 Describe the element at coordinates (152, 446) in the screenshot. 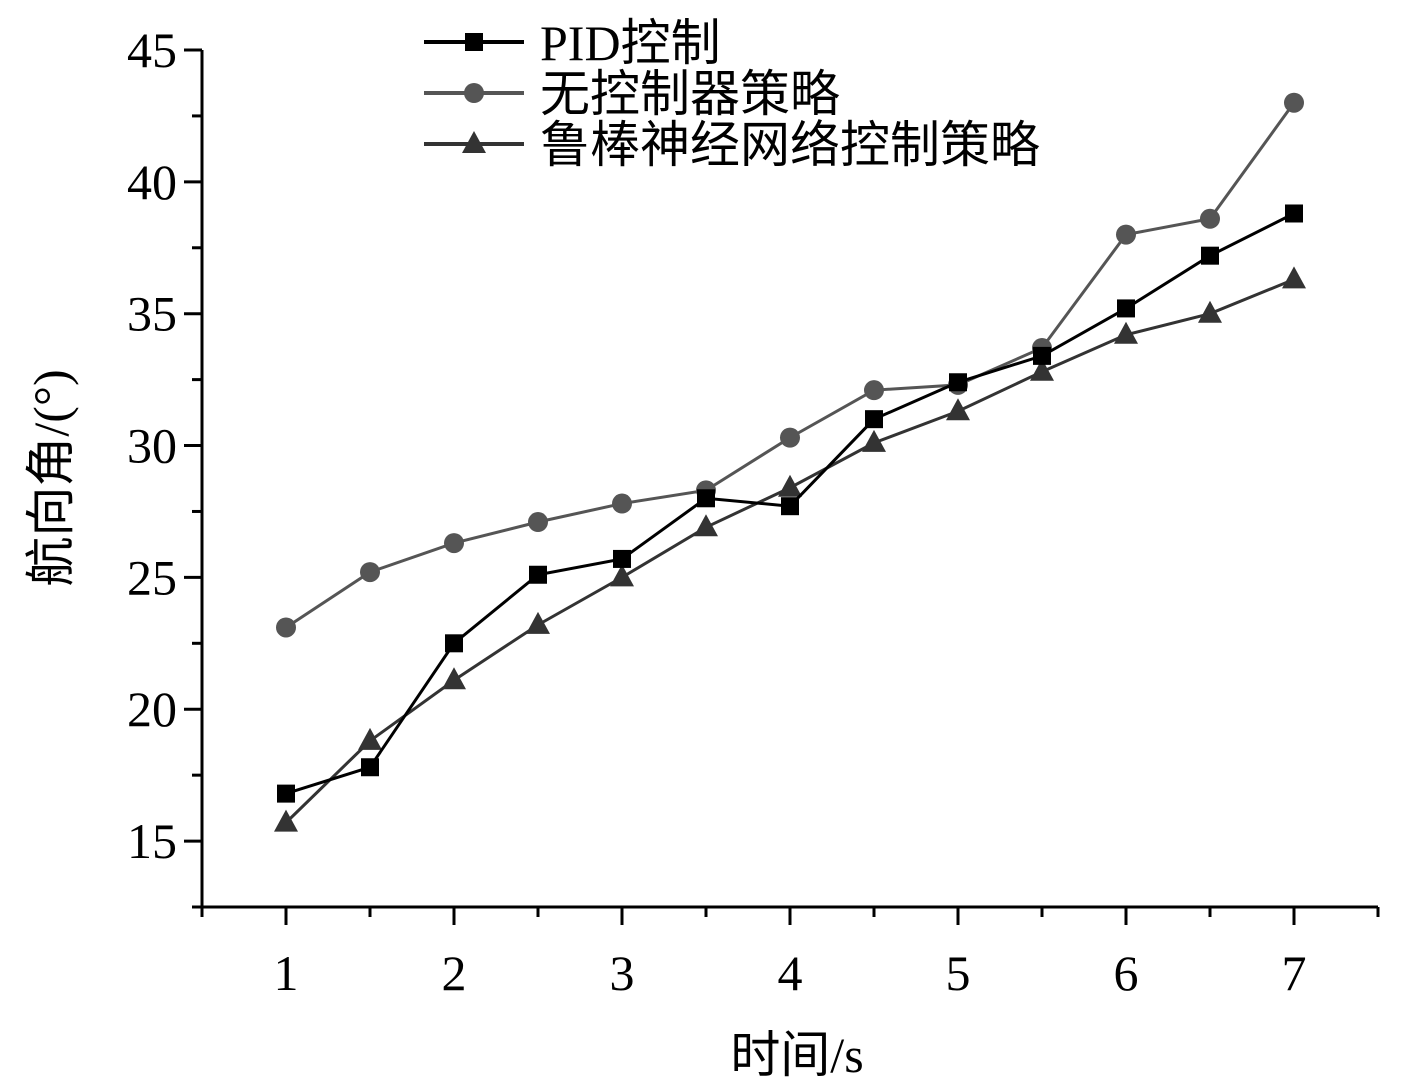

I see `y-tick-label: 30` at that location.